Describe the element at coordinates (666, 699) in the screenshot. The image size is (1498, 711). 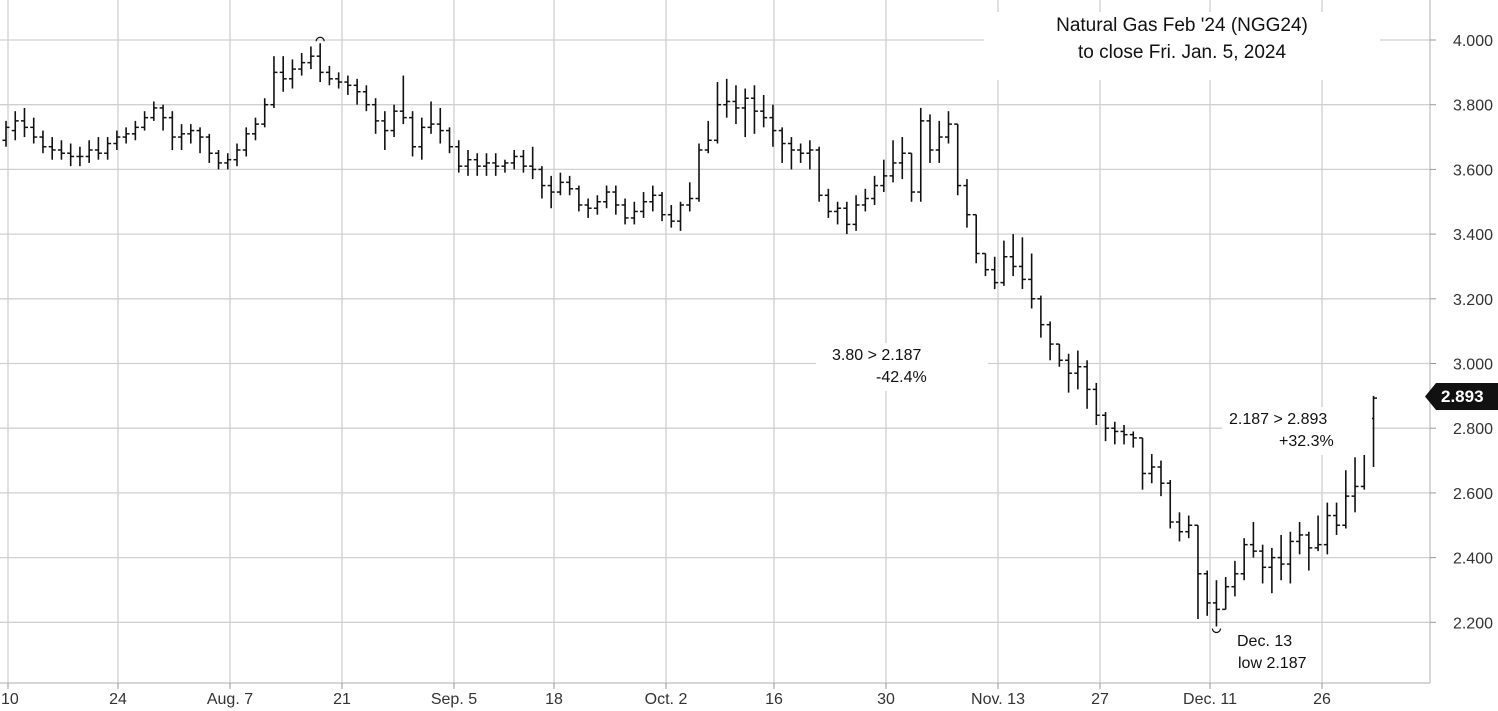
I see `x-tick-label-6: Oct. 2` at that location.